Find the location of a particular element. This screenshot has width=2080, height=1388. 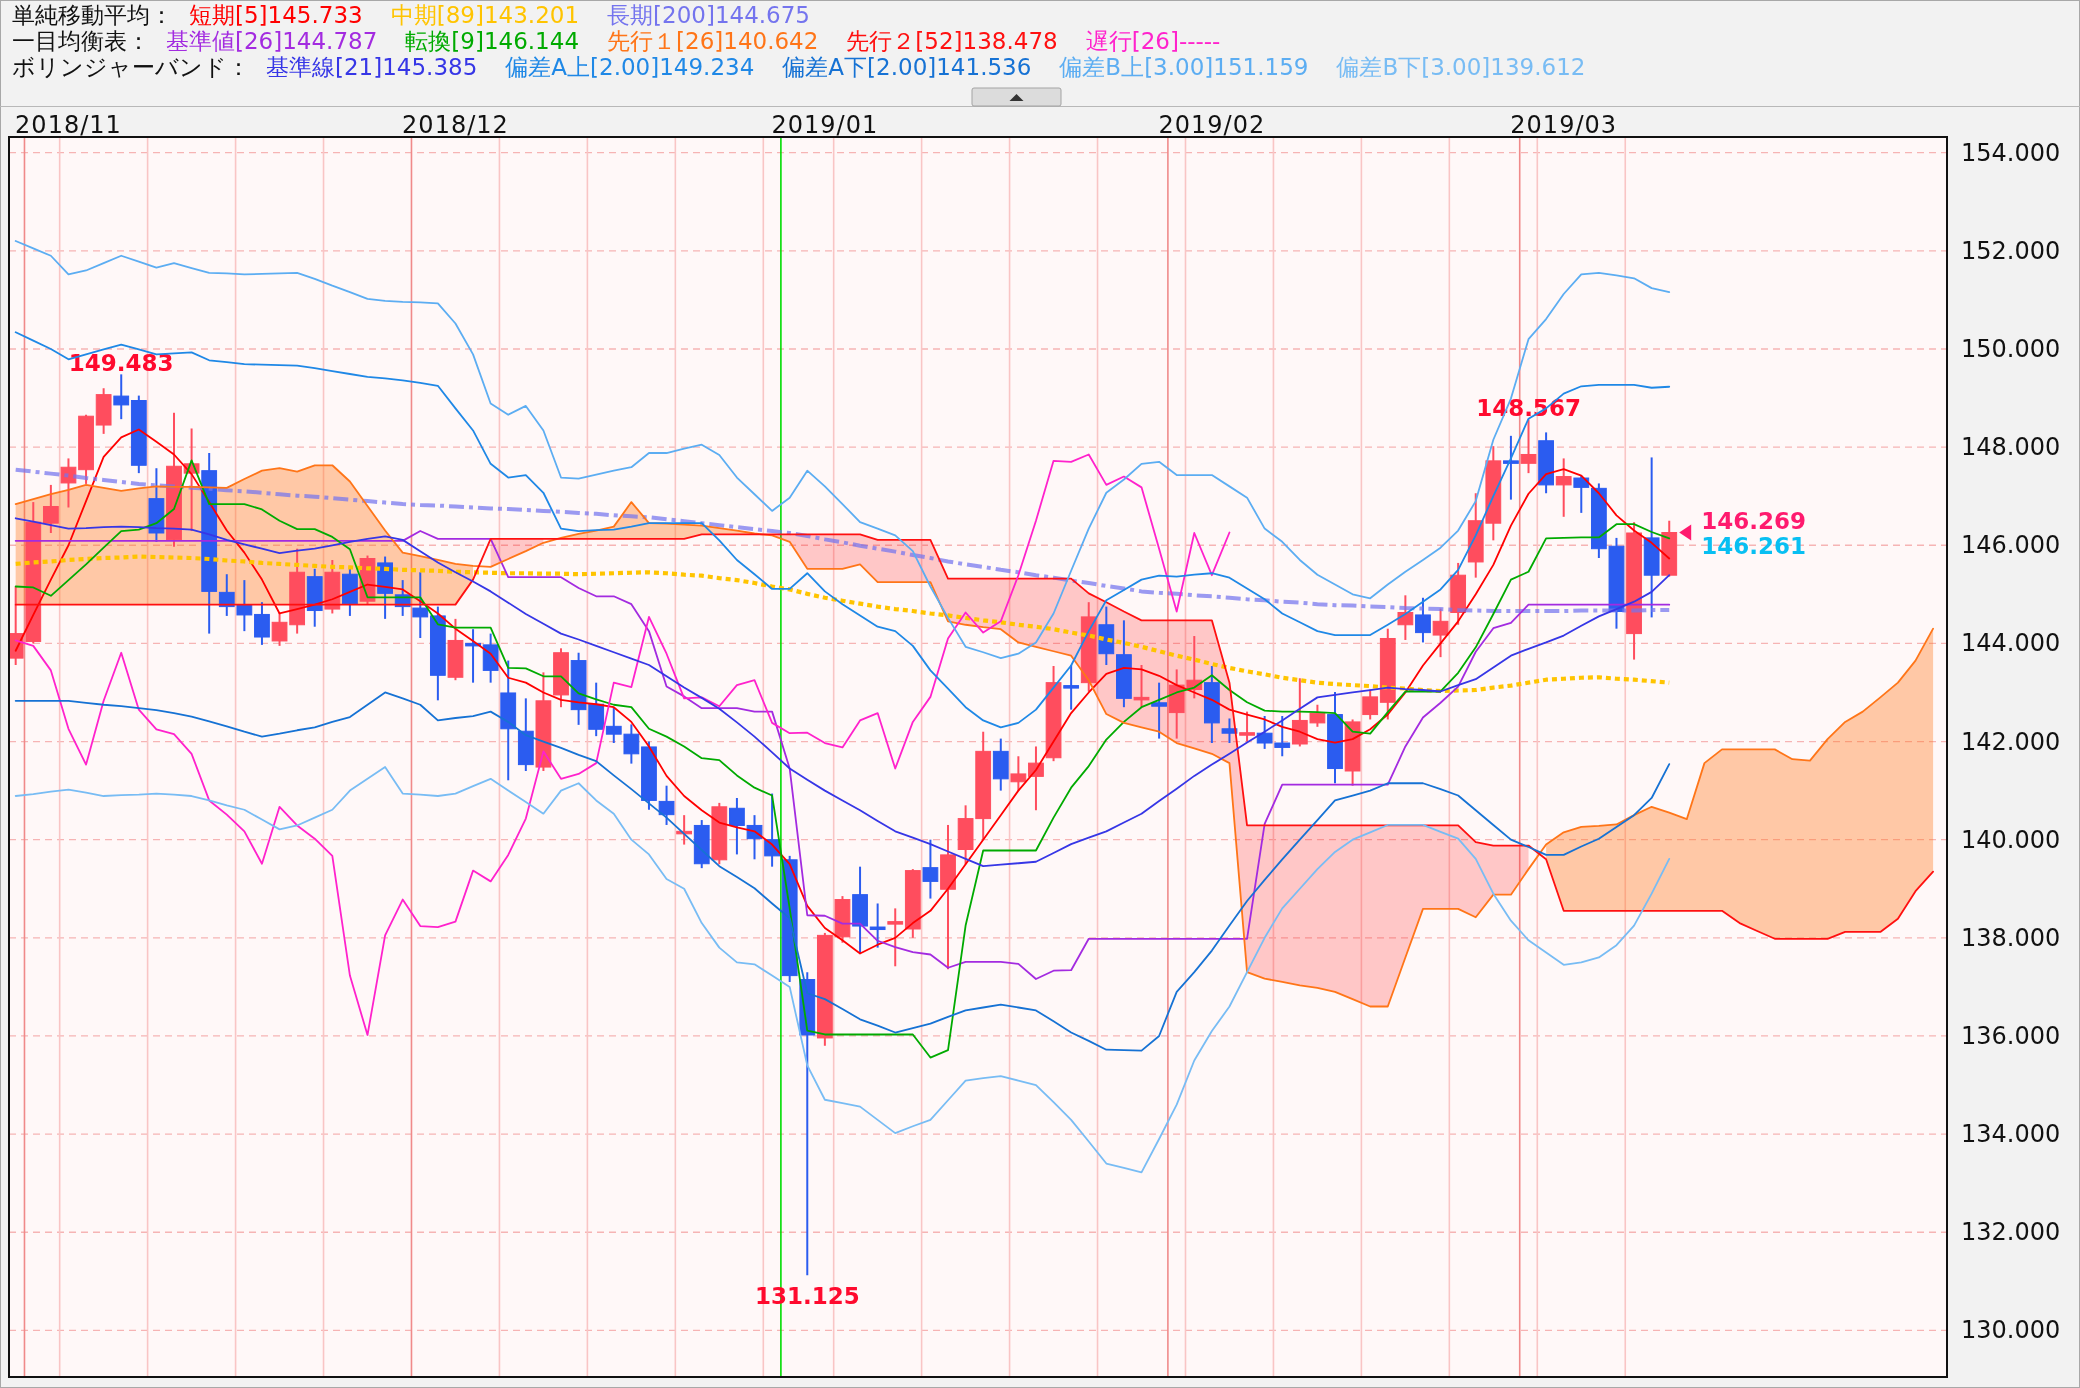

text: 基準線[21]145.385 is located at coordinates (372, 67).